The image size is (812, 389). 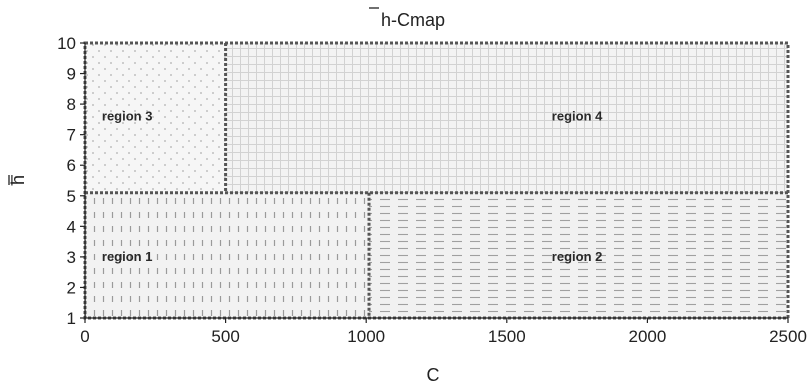 I want to click on region-3-area, so click(x=155, y=118).